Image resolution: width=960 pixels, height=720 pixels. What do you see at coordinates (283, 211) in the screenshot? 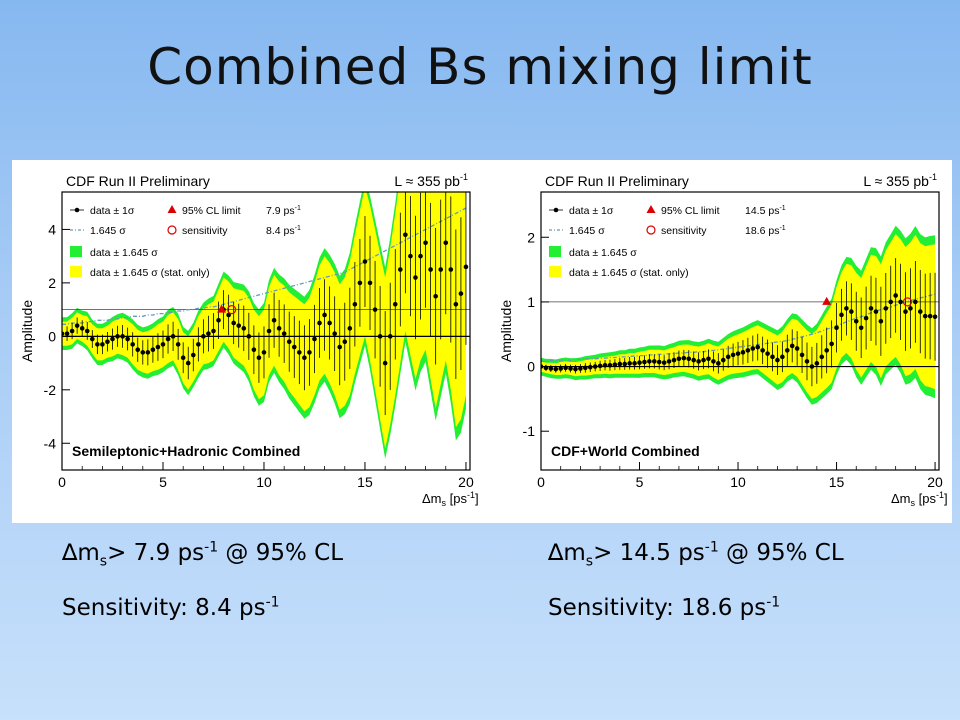
I see `legend-limit-value: 7.9 ps-1` at bounding box center [283, 211].